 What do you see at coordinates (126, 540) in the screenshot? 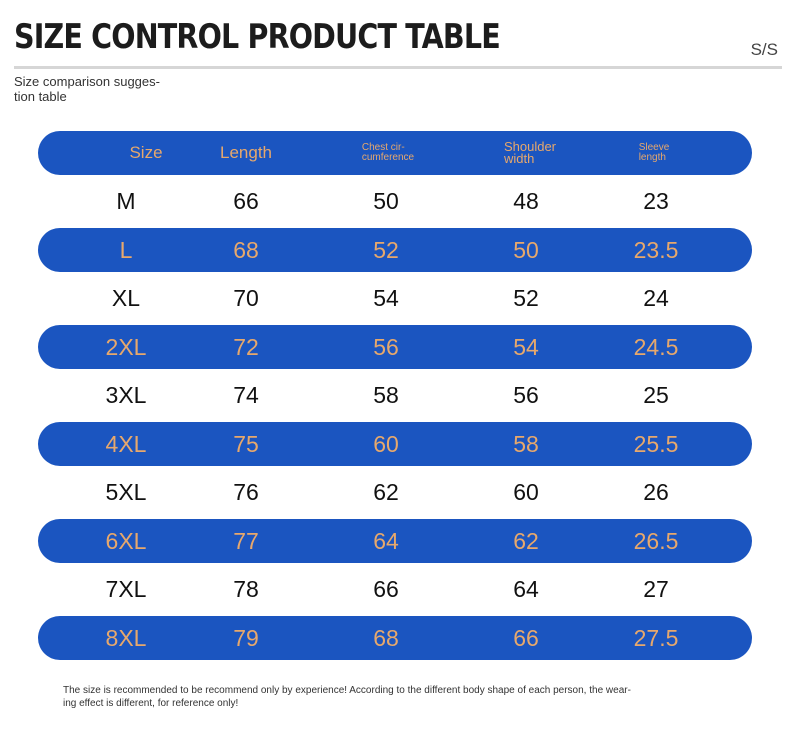
I see `size-cell: 6XL` at bounding box center [126, 540].